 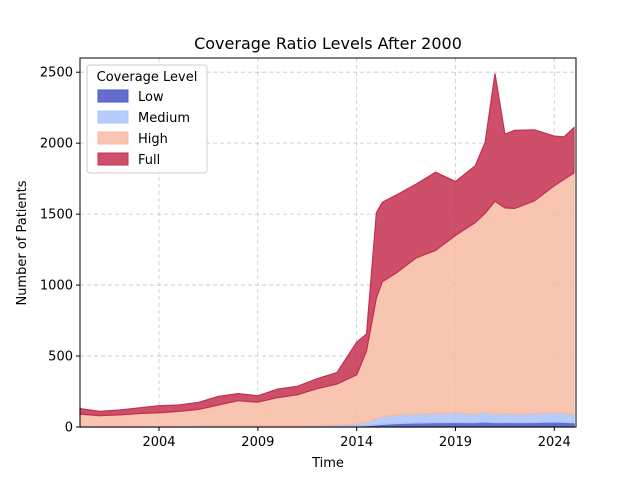 I want to click on y-tick-label: 0, so click(x=69, y=428).